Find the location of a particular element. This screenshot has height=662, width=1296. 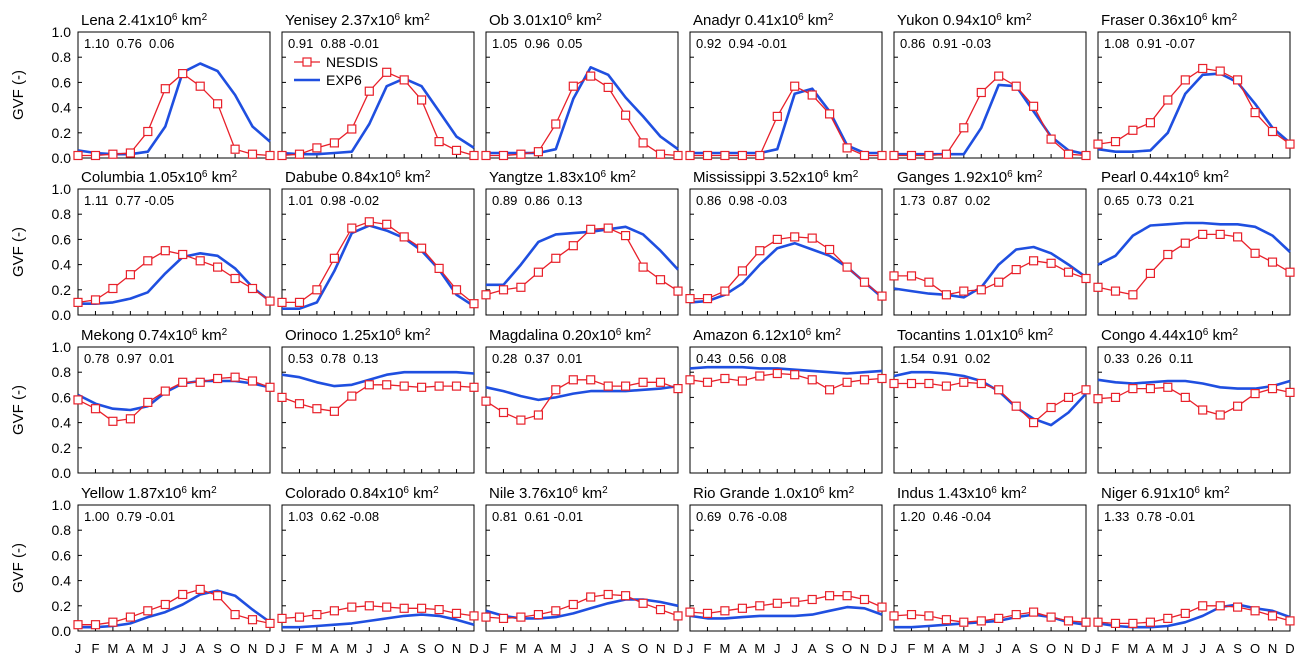

panel-title-title: Tocantins 1.01x10 is located at coordinates (957, 335).